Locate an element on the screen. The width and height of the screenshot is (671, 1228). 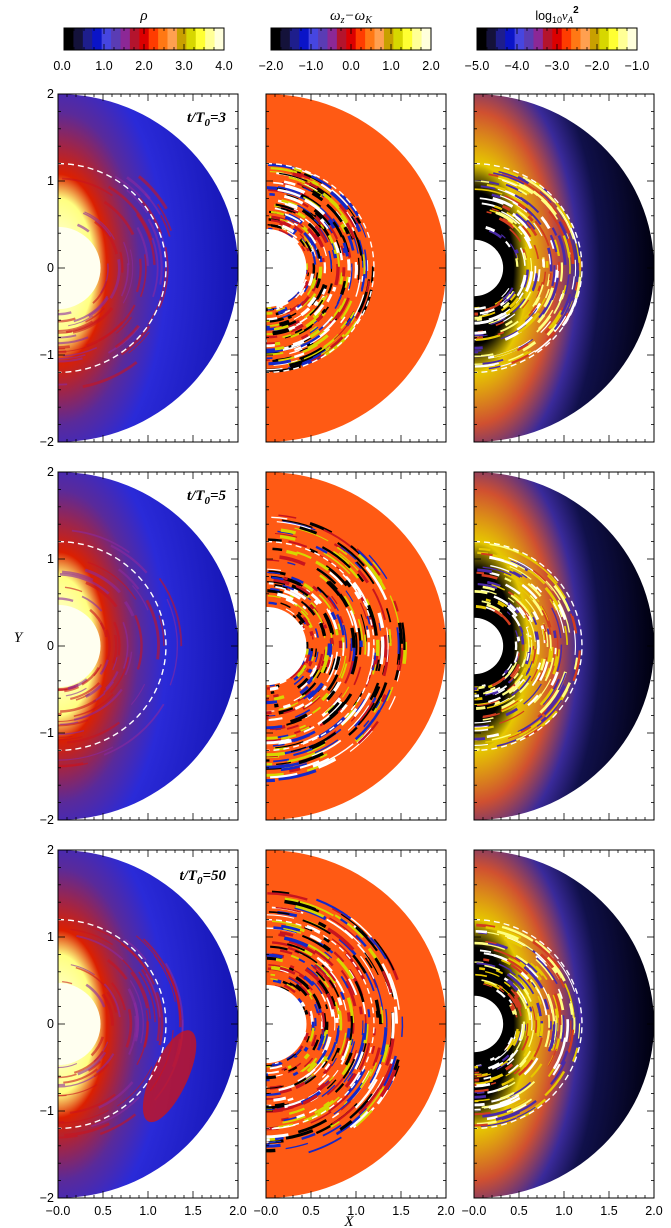
colorbar-density-tick: 2.0 is located at coordinates (143, 66).